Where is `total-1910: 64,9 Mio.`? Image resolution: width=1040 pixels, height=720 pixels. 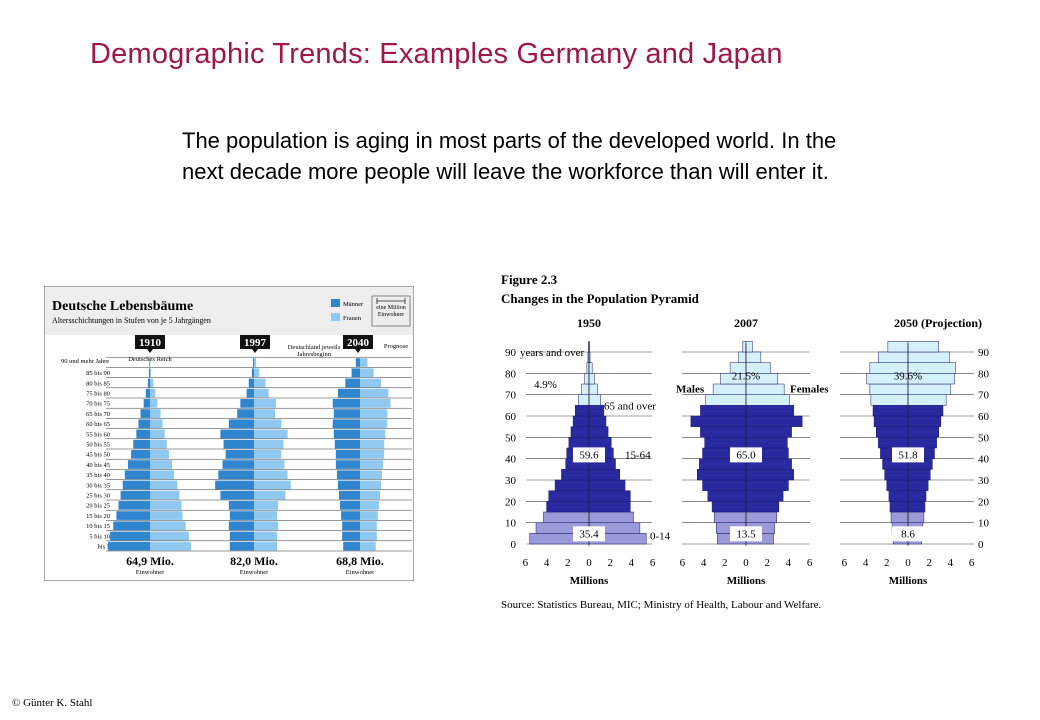
total-1910: 64,9 Mio. is located at coordinates (150, 561).